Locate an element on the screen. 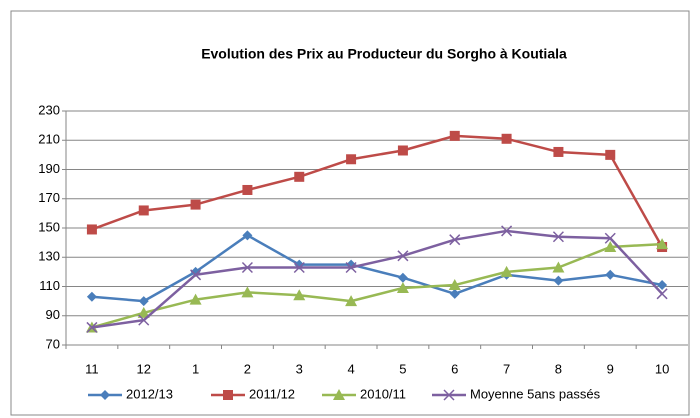 This screenshot has height=418, width=700. legend-label: 2010/11 is located at coordinates (383, 393).